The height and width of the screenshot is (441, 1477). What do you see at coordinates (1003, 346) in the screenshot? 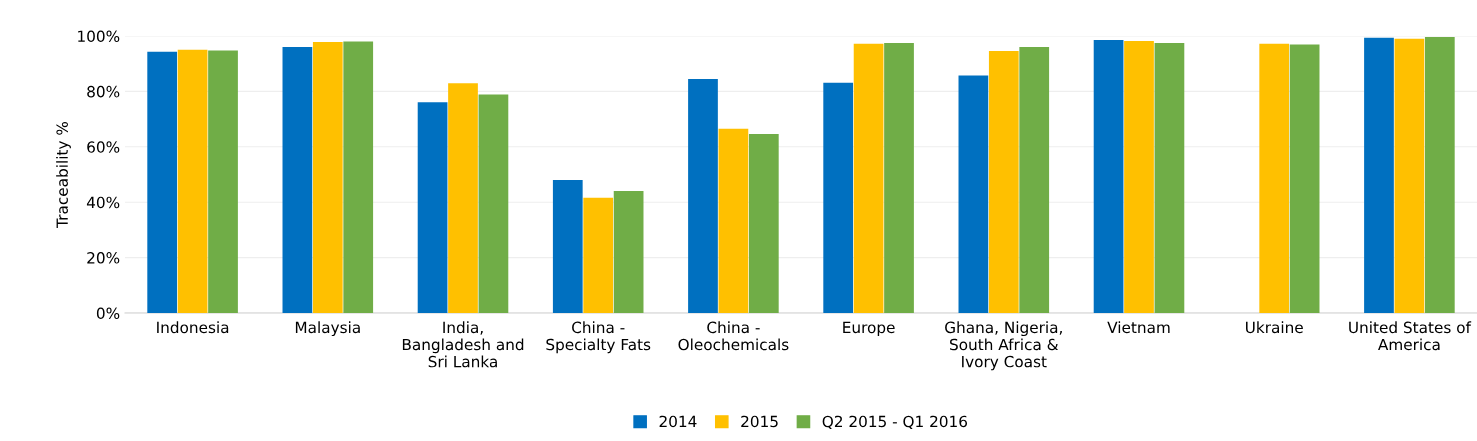
I see `x-tick-label: Ghana, Nigeria, South Africa & Ivory Coast` at bounding box center [1003, 346].